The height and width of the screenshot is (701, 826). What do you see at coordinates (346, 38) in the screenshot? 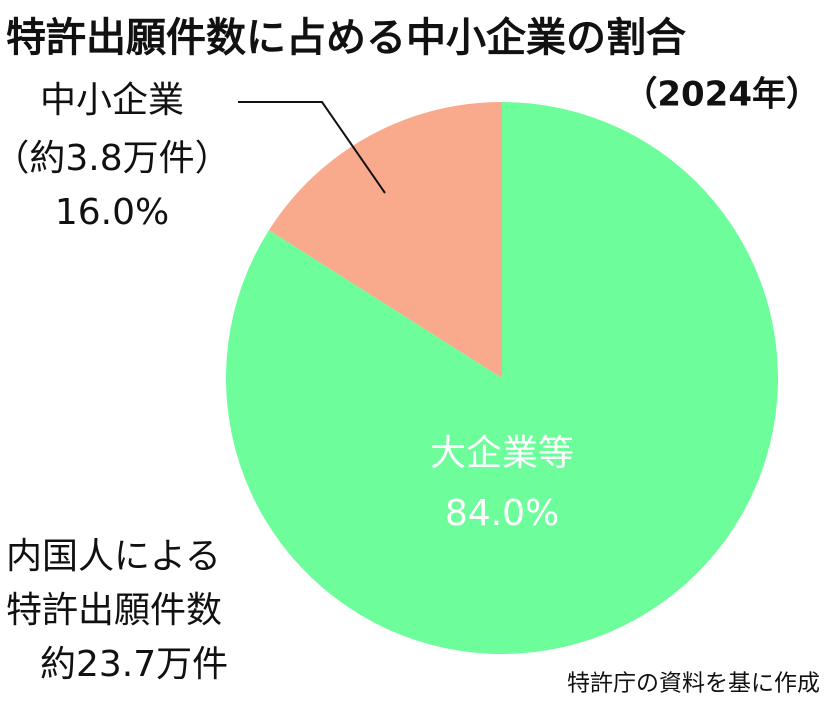
I see `chart-title: 特許出願件数に占める中小企業の割合` at bounding box center [346, 38].